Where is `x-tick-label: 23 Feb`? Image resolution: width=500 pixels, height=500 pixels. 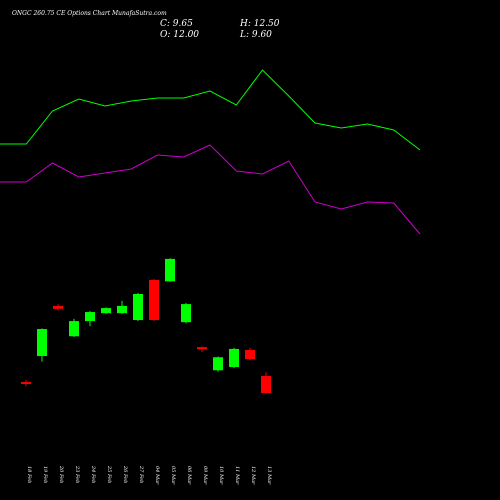
x-tick-label: 23 Feb is located at coordinates (77, 474).